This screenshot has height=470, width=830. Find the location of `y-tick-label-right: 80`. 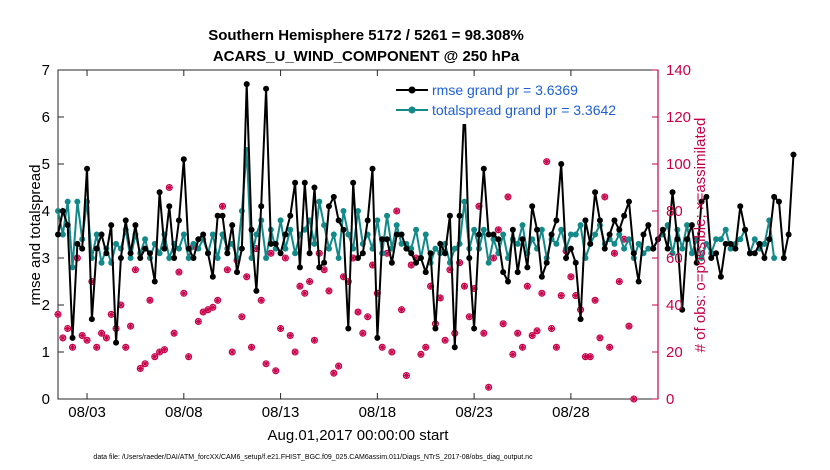

y-tick-label-right: 80 is located at coordinates (674, 211).